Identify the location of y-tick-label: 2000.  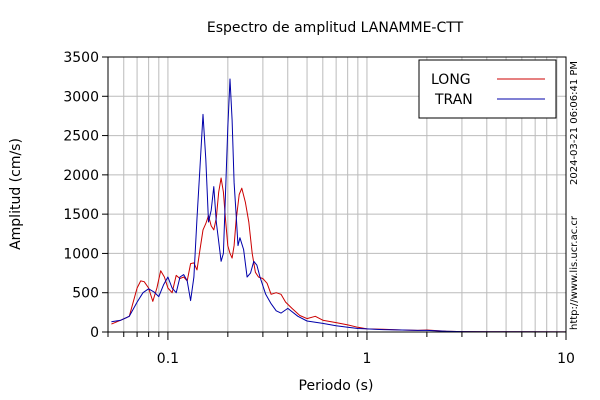
(81, 176).